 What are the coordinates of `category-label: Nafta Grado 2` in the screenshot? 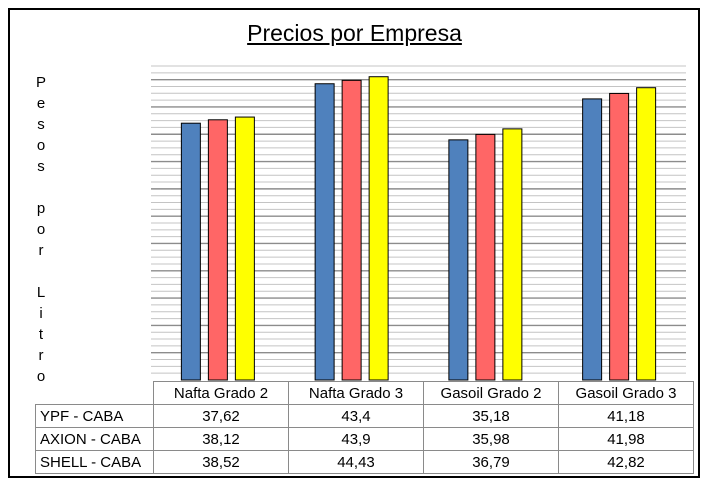 It's located at (221, 393).